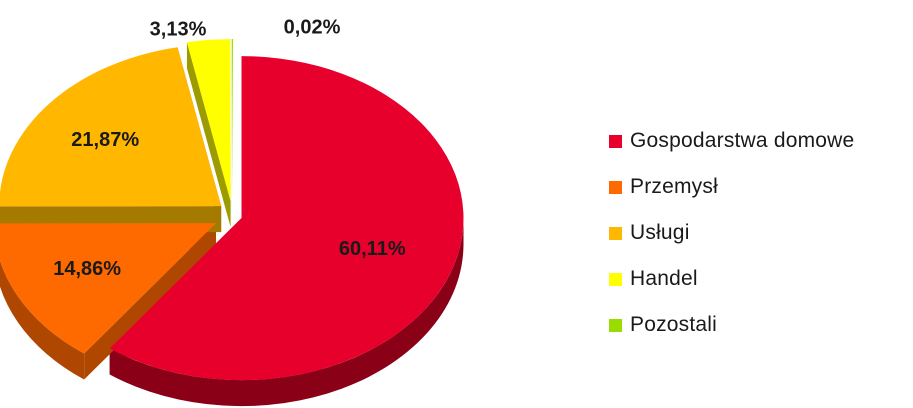  I want to click on pie-data-label-4: 0,02%, so click(312, 27).